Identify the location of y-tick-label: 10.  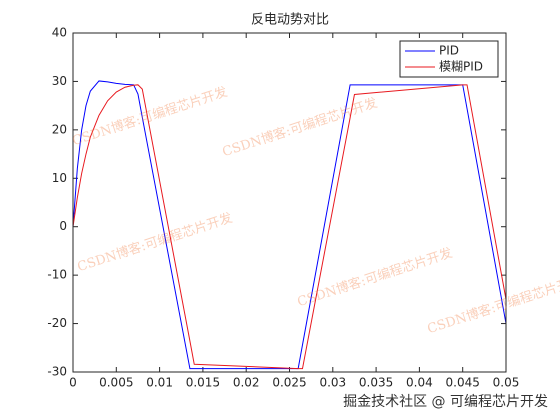
(59, 178).